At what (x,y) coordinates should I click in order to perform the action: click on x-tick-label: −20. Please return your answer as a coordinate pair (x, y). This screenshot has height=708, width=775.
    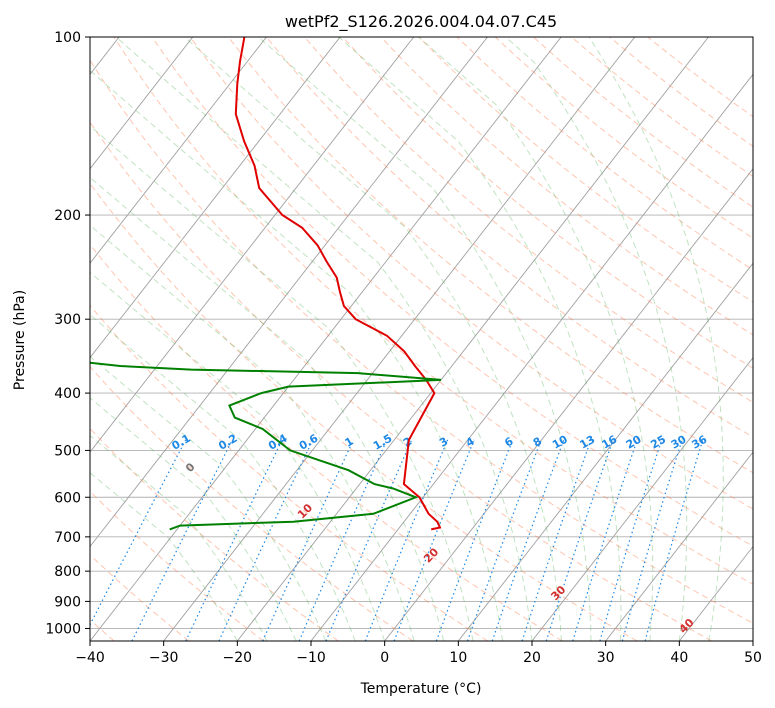
    Looking at the image, I should click on (238, 658).